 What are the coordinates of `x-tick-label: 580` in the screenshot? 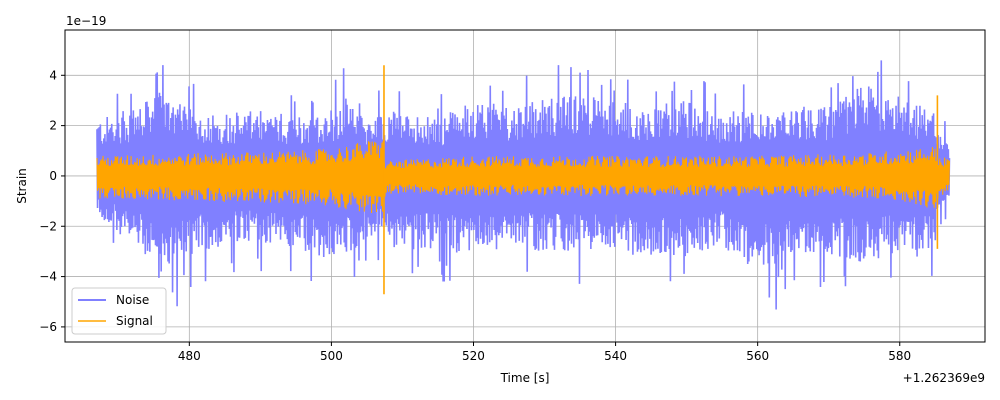 It's located at (899, 356).